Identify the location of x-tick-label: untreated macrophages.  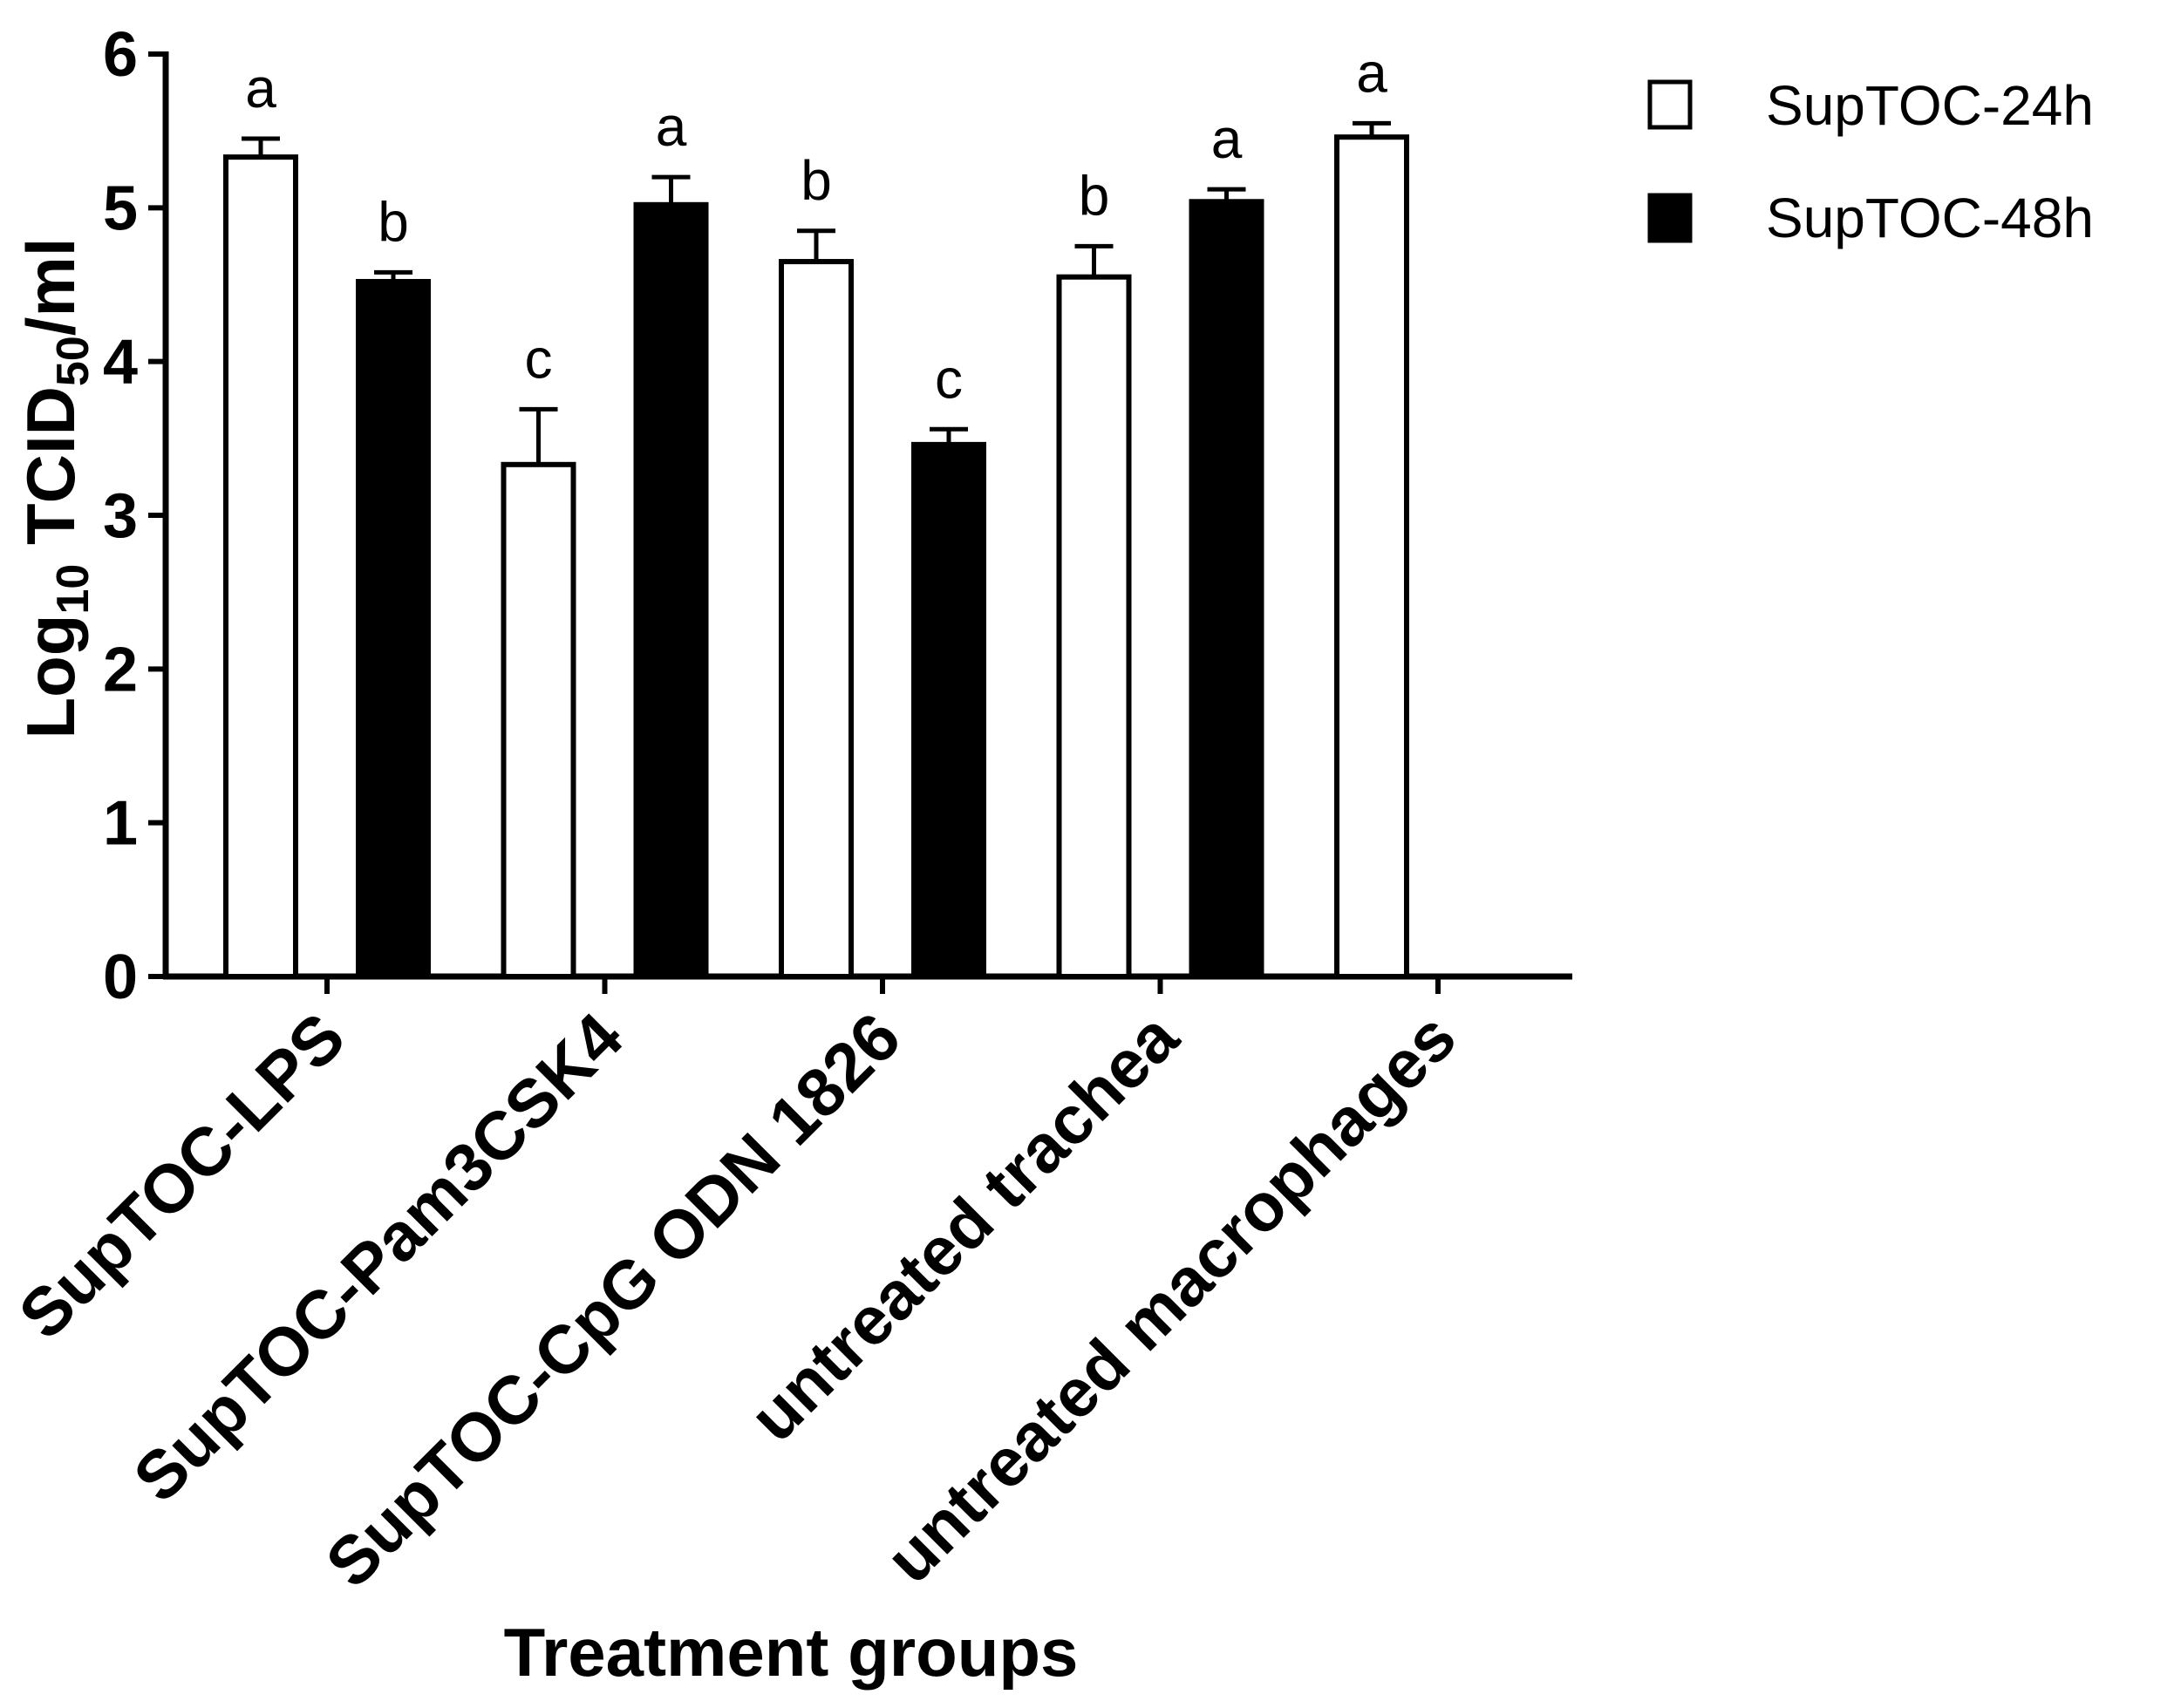
(1171, 1297).